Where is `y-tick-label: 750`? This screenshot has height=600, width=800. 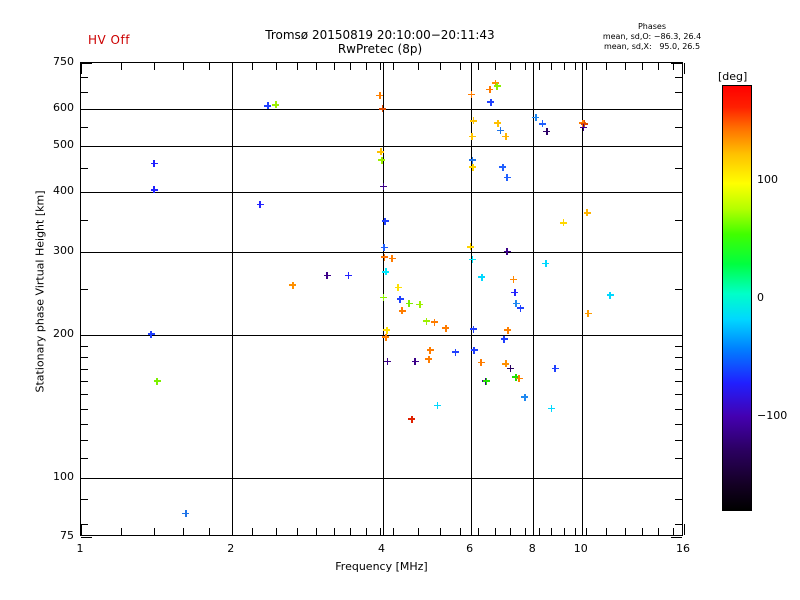 y-tick-label: 750 is located at coordinates (63, 61).